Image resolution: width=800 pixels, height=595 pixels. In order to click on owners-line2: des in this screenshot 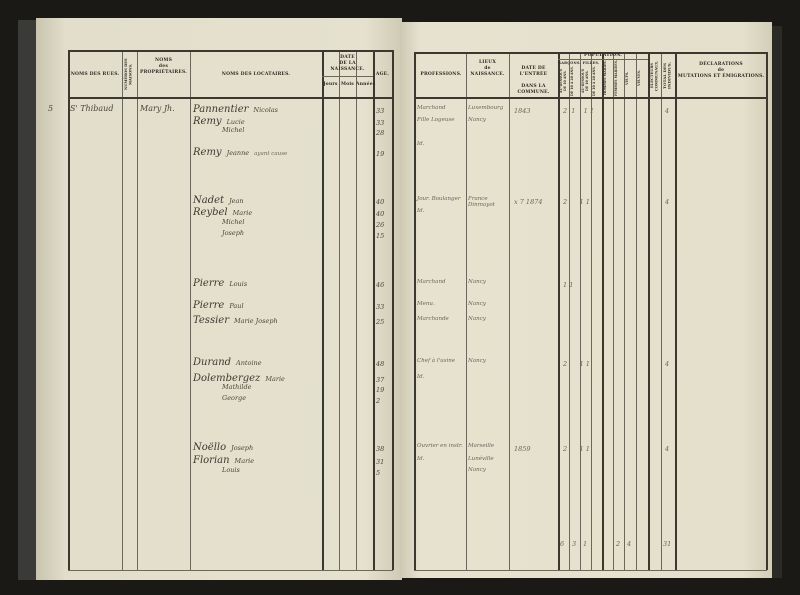, I will do `click(163, 66)`.